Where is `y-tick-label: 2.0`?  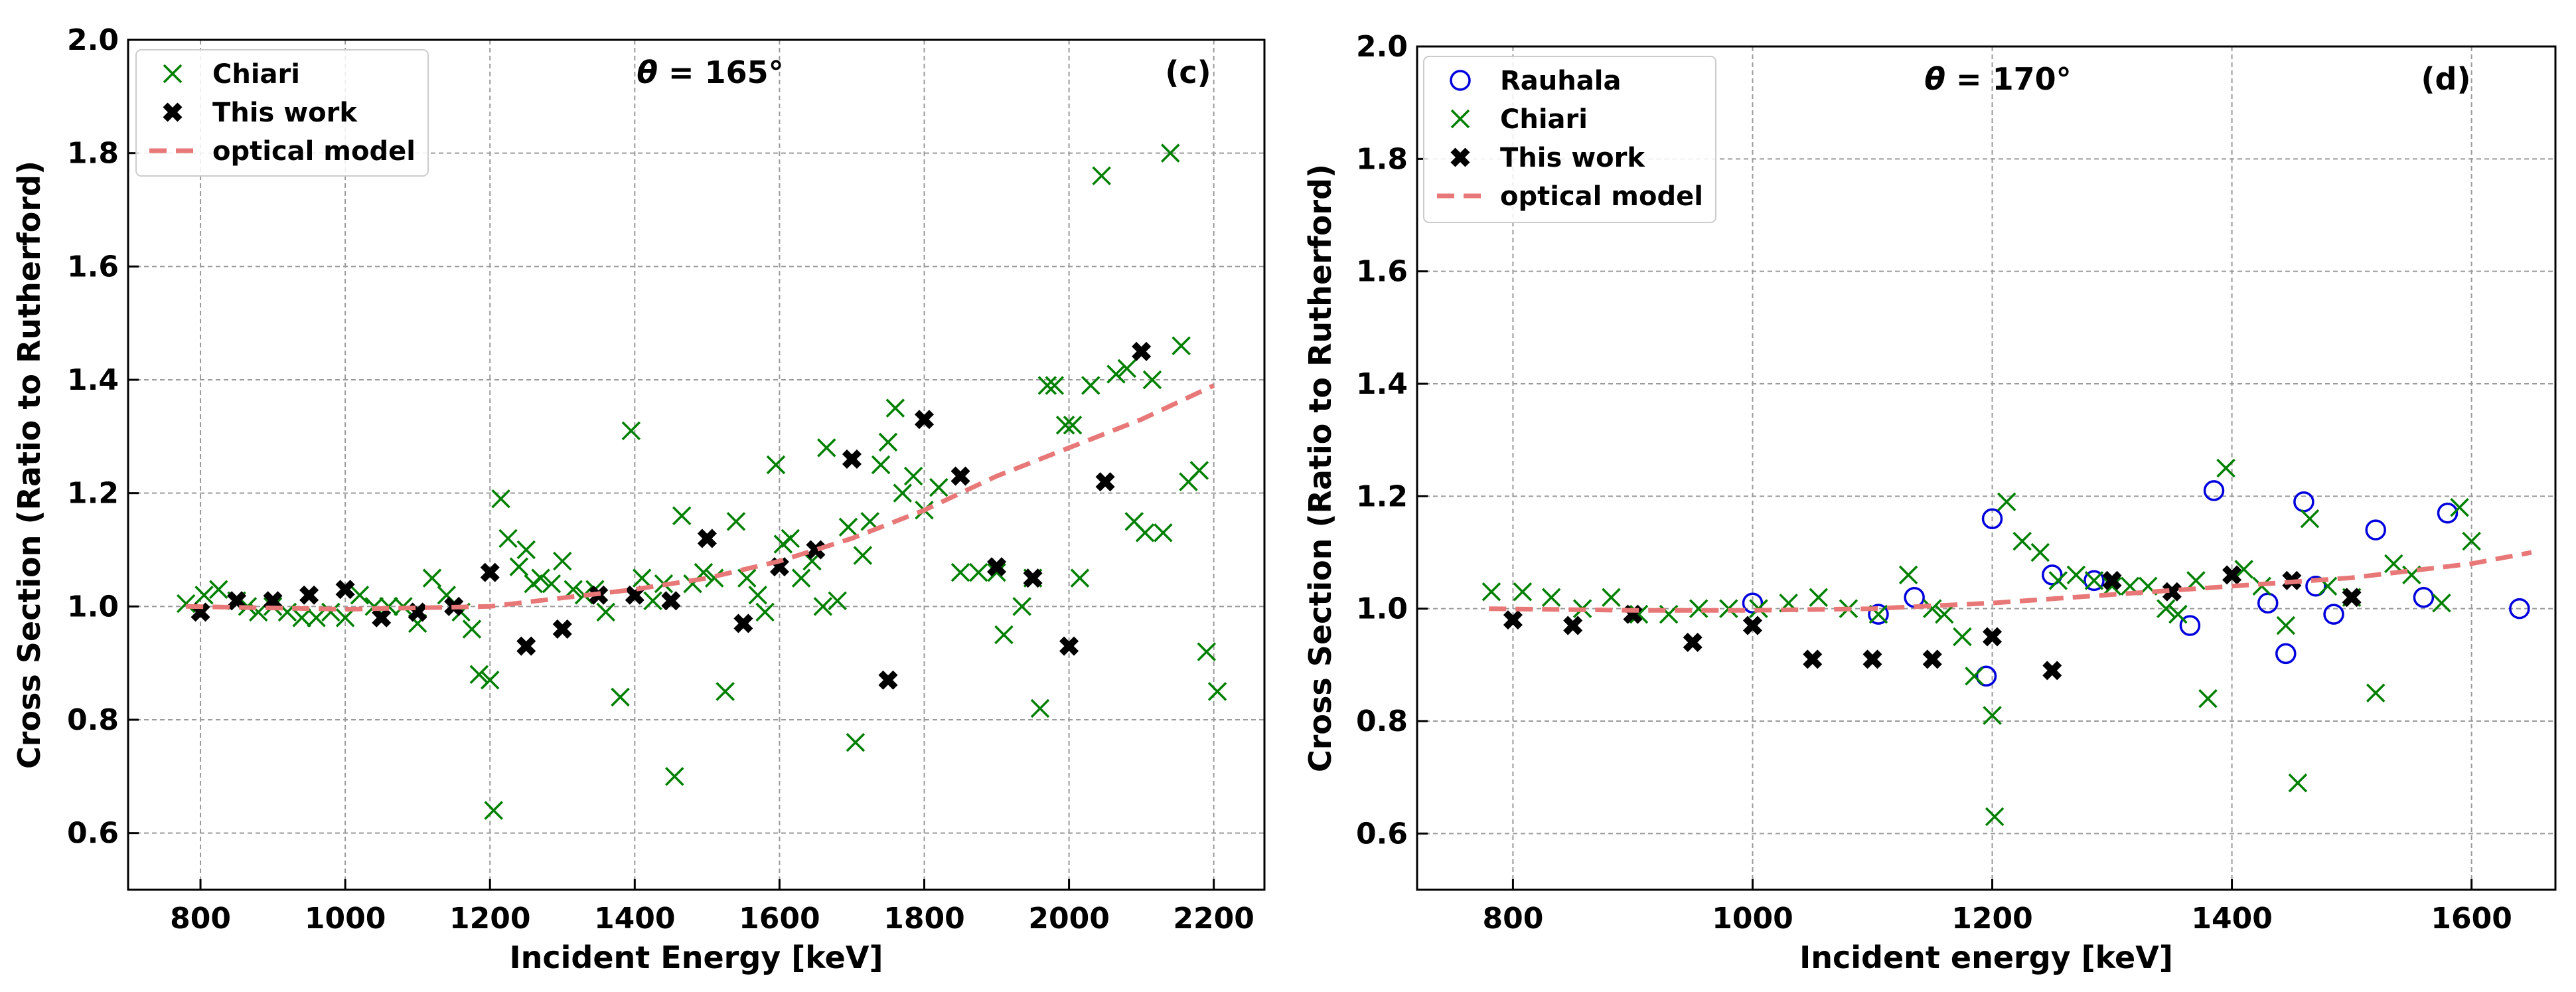 y-tick-label: 2.0 is located at coordinates (93, 40).